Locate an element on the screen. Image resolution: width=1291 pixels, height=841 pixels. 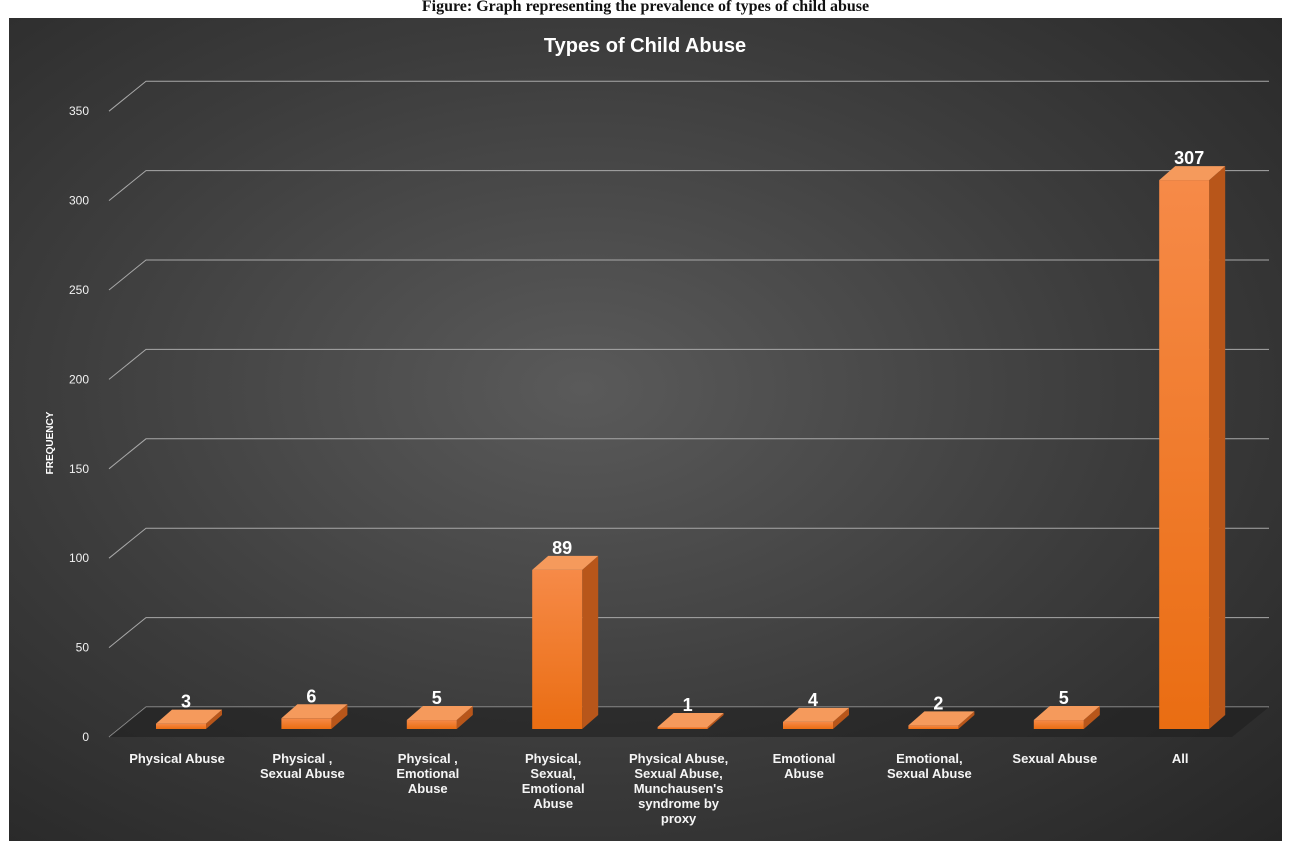
y-tick-label: 250 is located at coordinates (79, 290).